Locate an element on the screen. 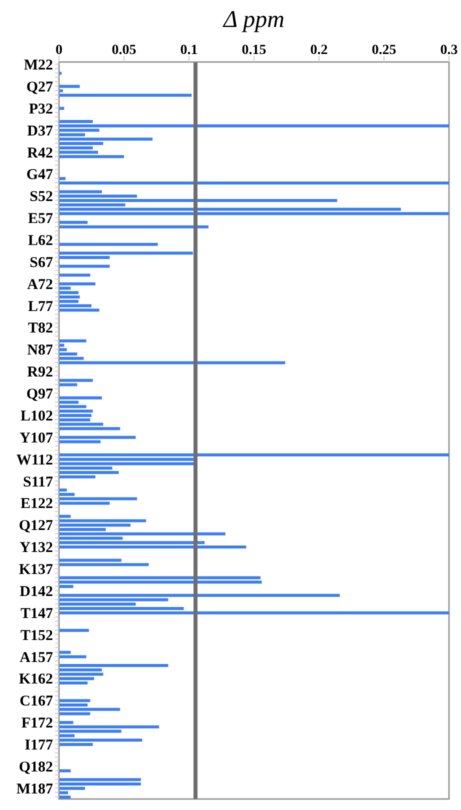 Image resolution: width=461 pixels, height=810 pixels. y-tick-label: E57 is located at coordinates (41, 219).